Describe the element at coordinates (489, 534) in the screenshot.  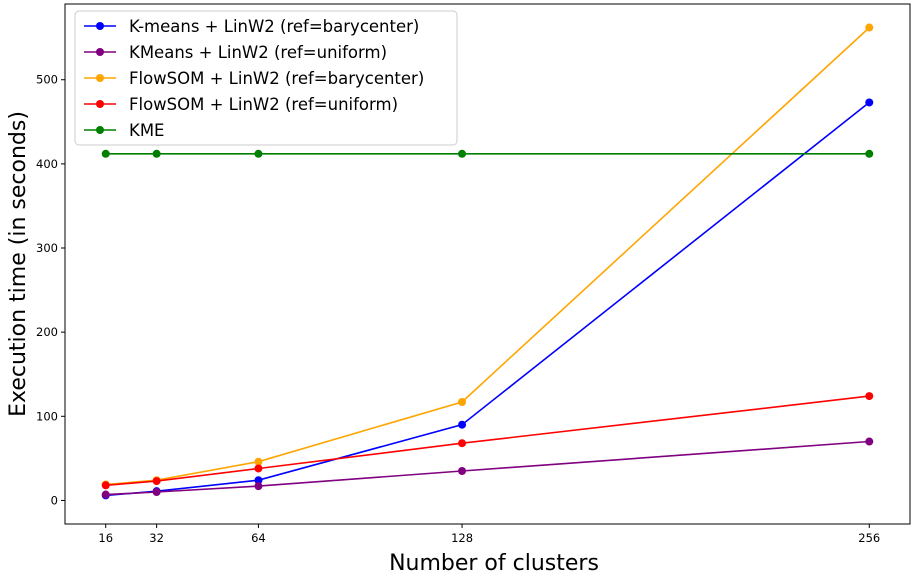
I see `x-axis-ticks: 16 32 64 128 256` at that location.